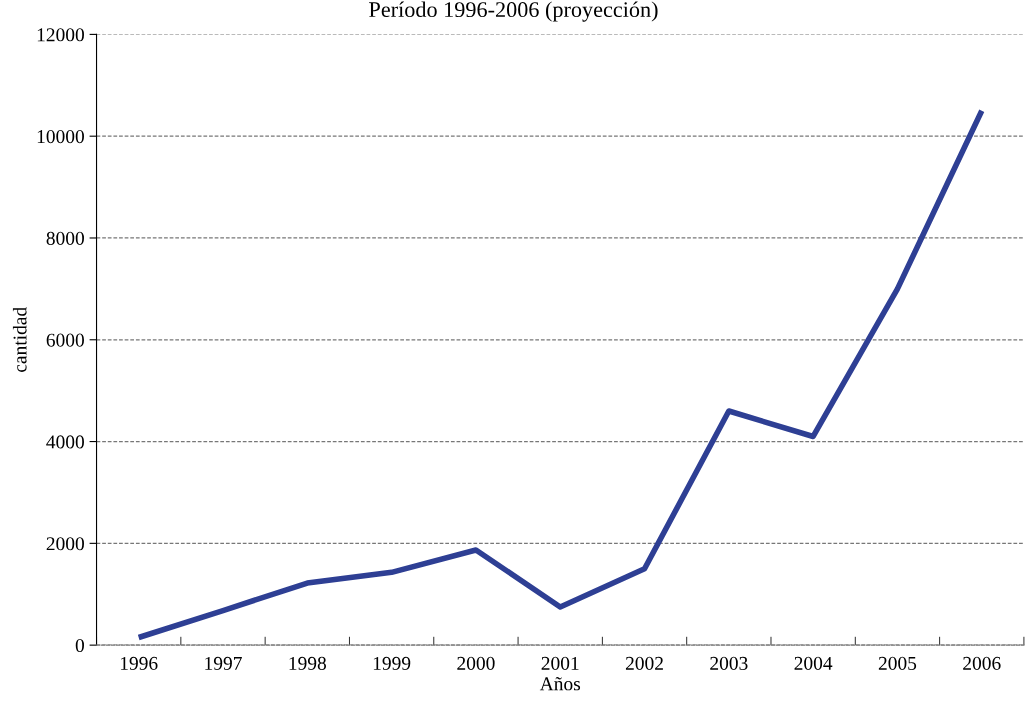  I want to click on y-tick-label: 4000, so click(65, 442).